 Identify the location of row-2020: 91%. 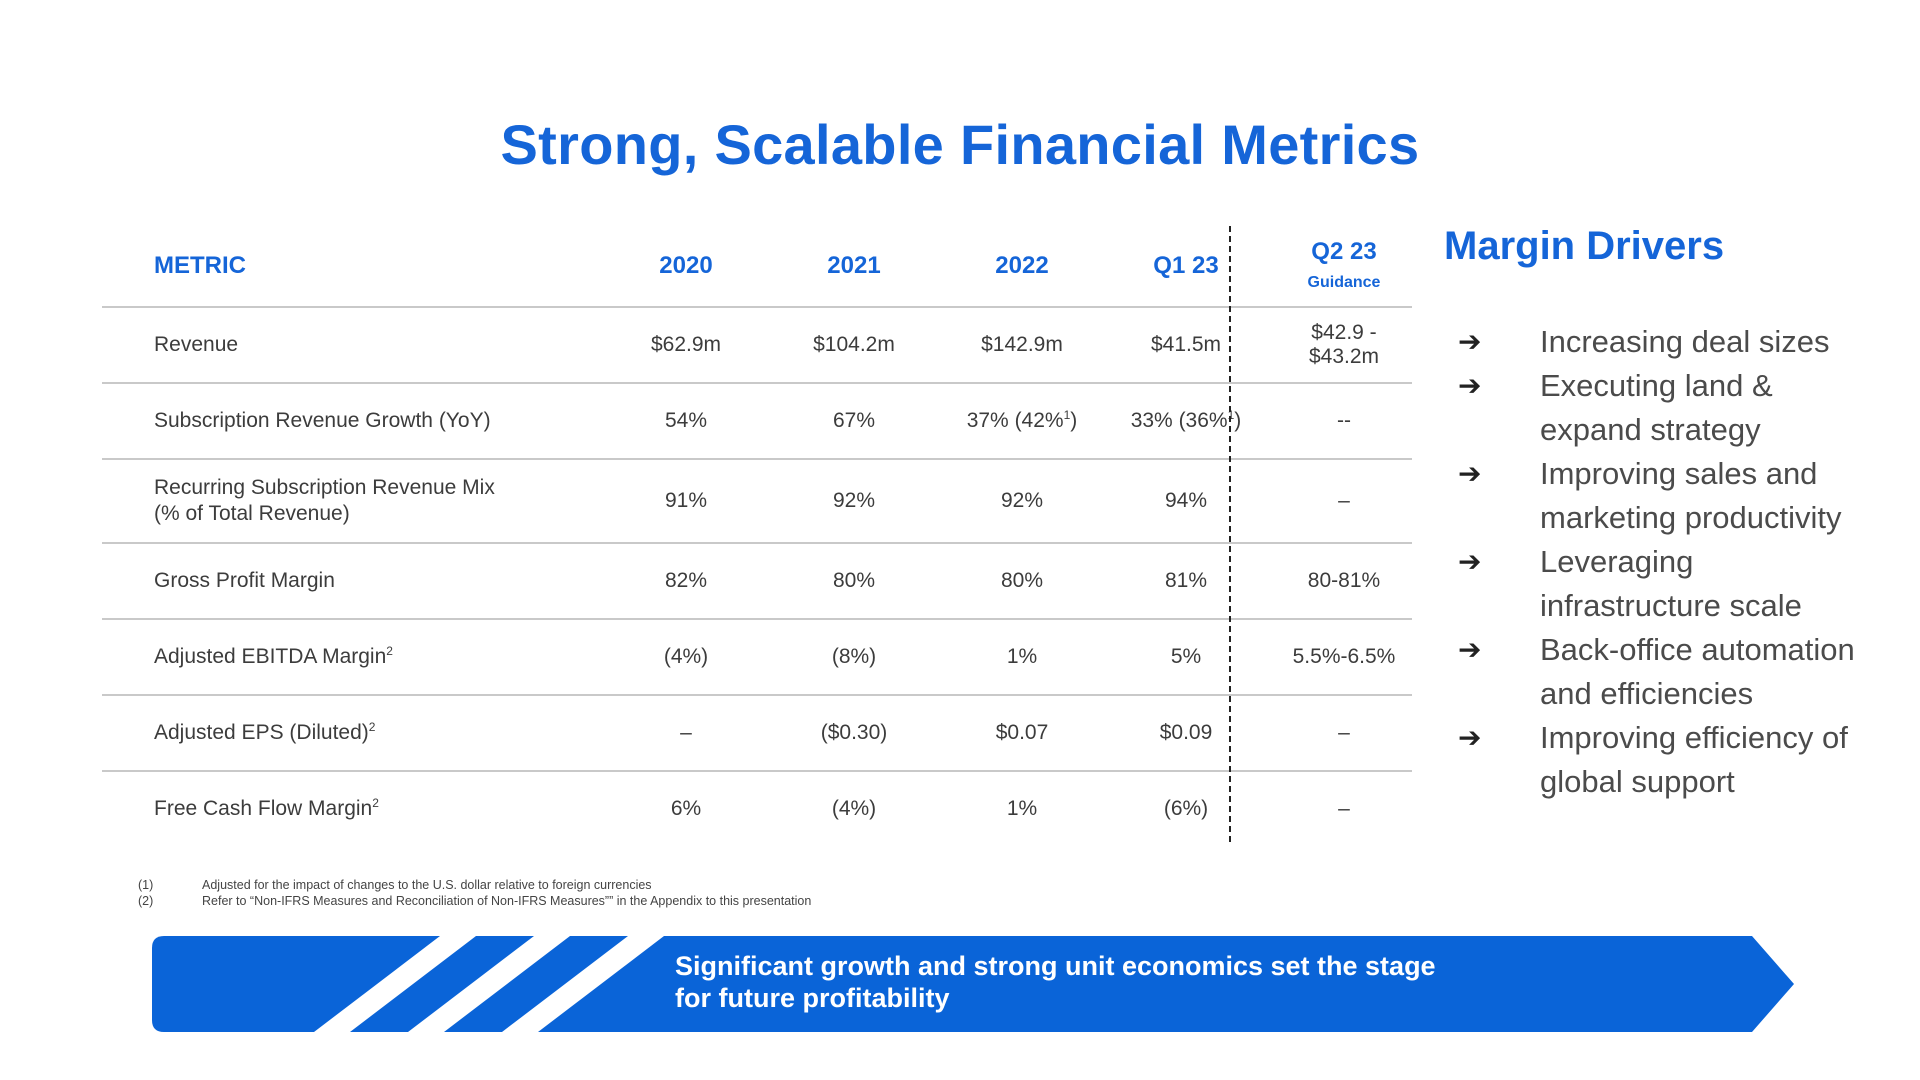
(686, 500).